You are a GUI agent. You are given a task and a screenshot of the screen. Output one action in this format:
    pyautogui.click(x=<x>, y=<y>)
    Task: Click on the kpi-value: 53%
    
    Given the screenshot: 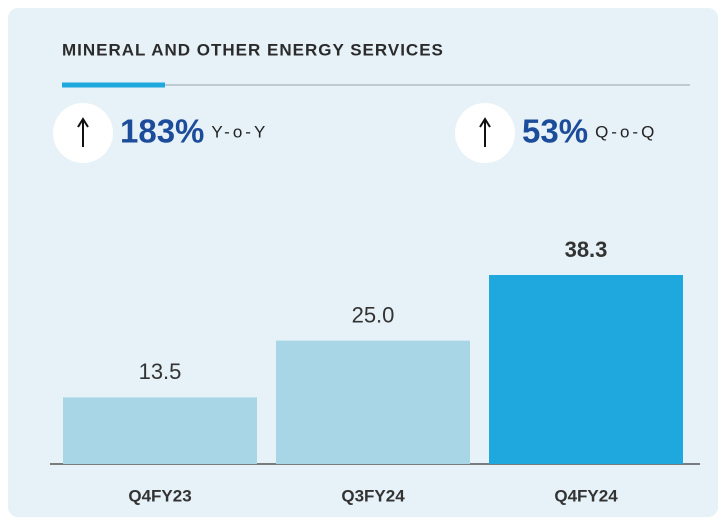 What is the action you would take?
    pyautogui.click(x=555, y=131)
    